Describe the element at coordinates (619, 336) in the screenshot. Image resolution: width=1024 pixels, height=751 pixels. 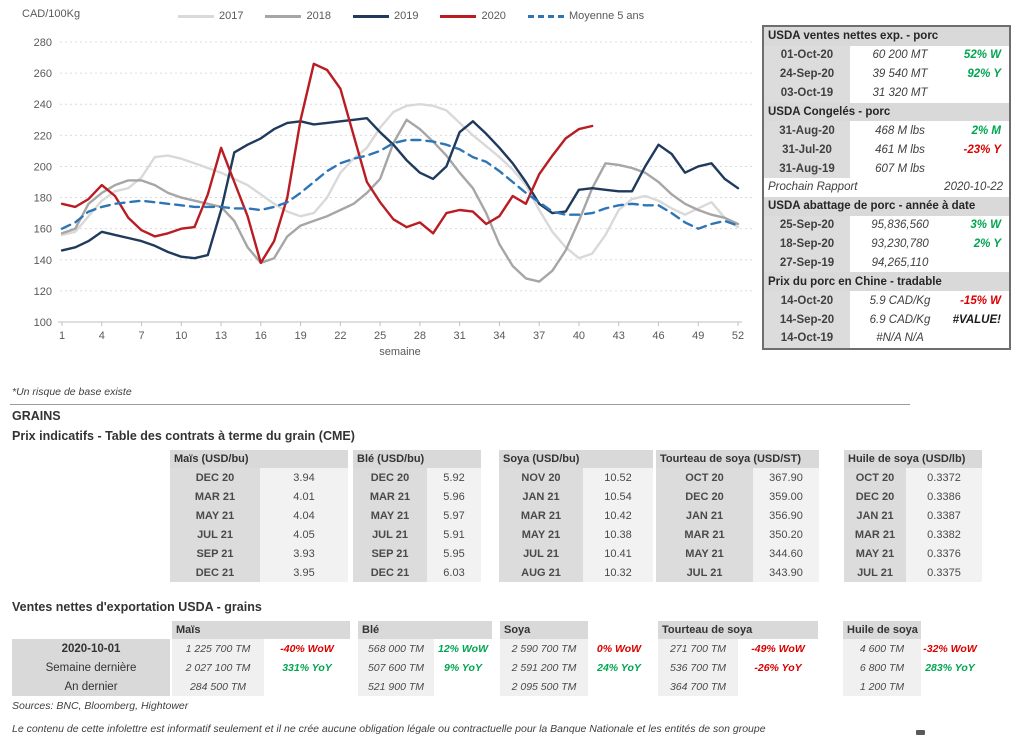
I see `svg-text: 43` at that location.